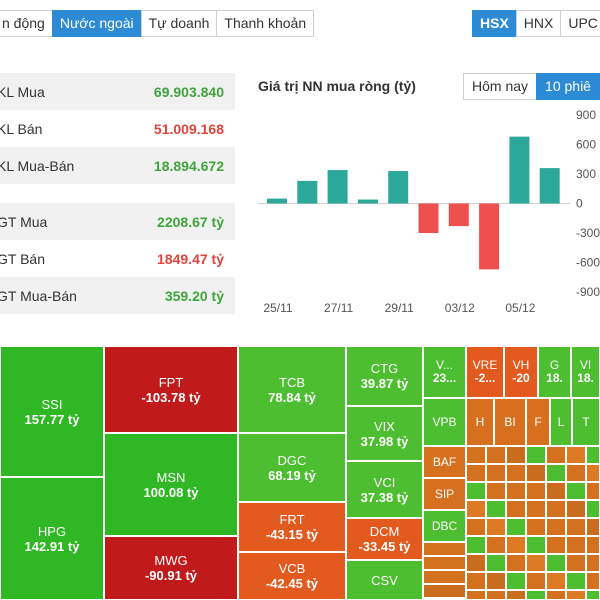  What do you see at coordinates (384, 489) in the screenshot?
I see `treemap-cell-vci: VCI 37.38 tỷ` at bounding box center [384, 489].